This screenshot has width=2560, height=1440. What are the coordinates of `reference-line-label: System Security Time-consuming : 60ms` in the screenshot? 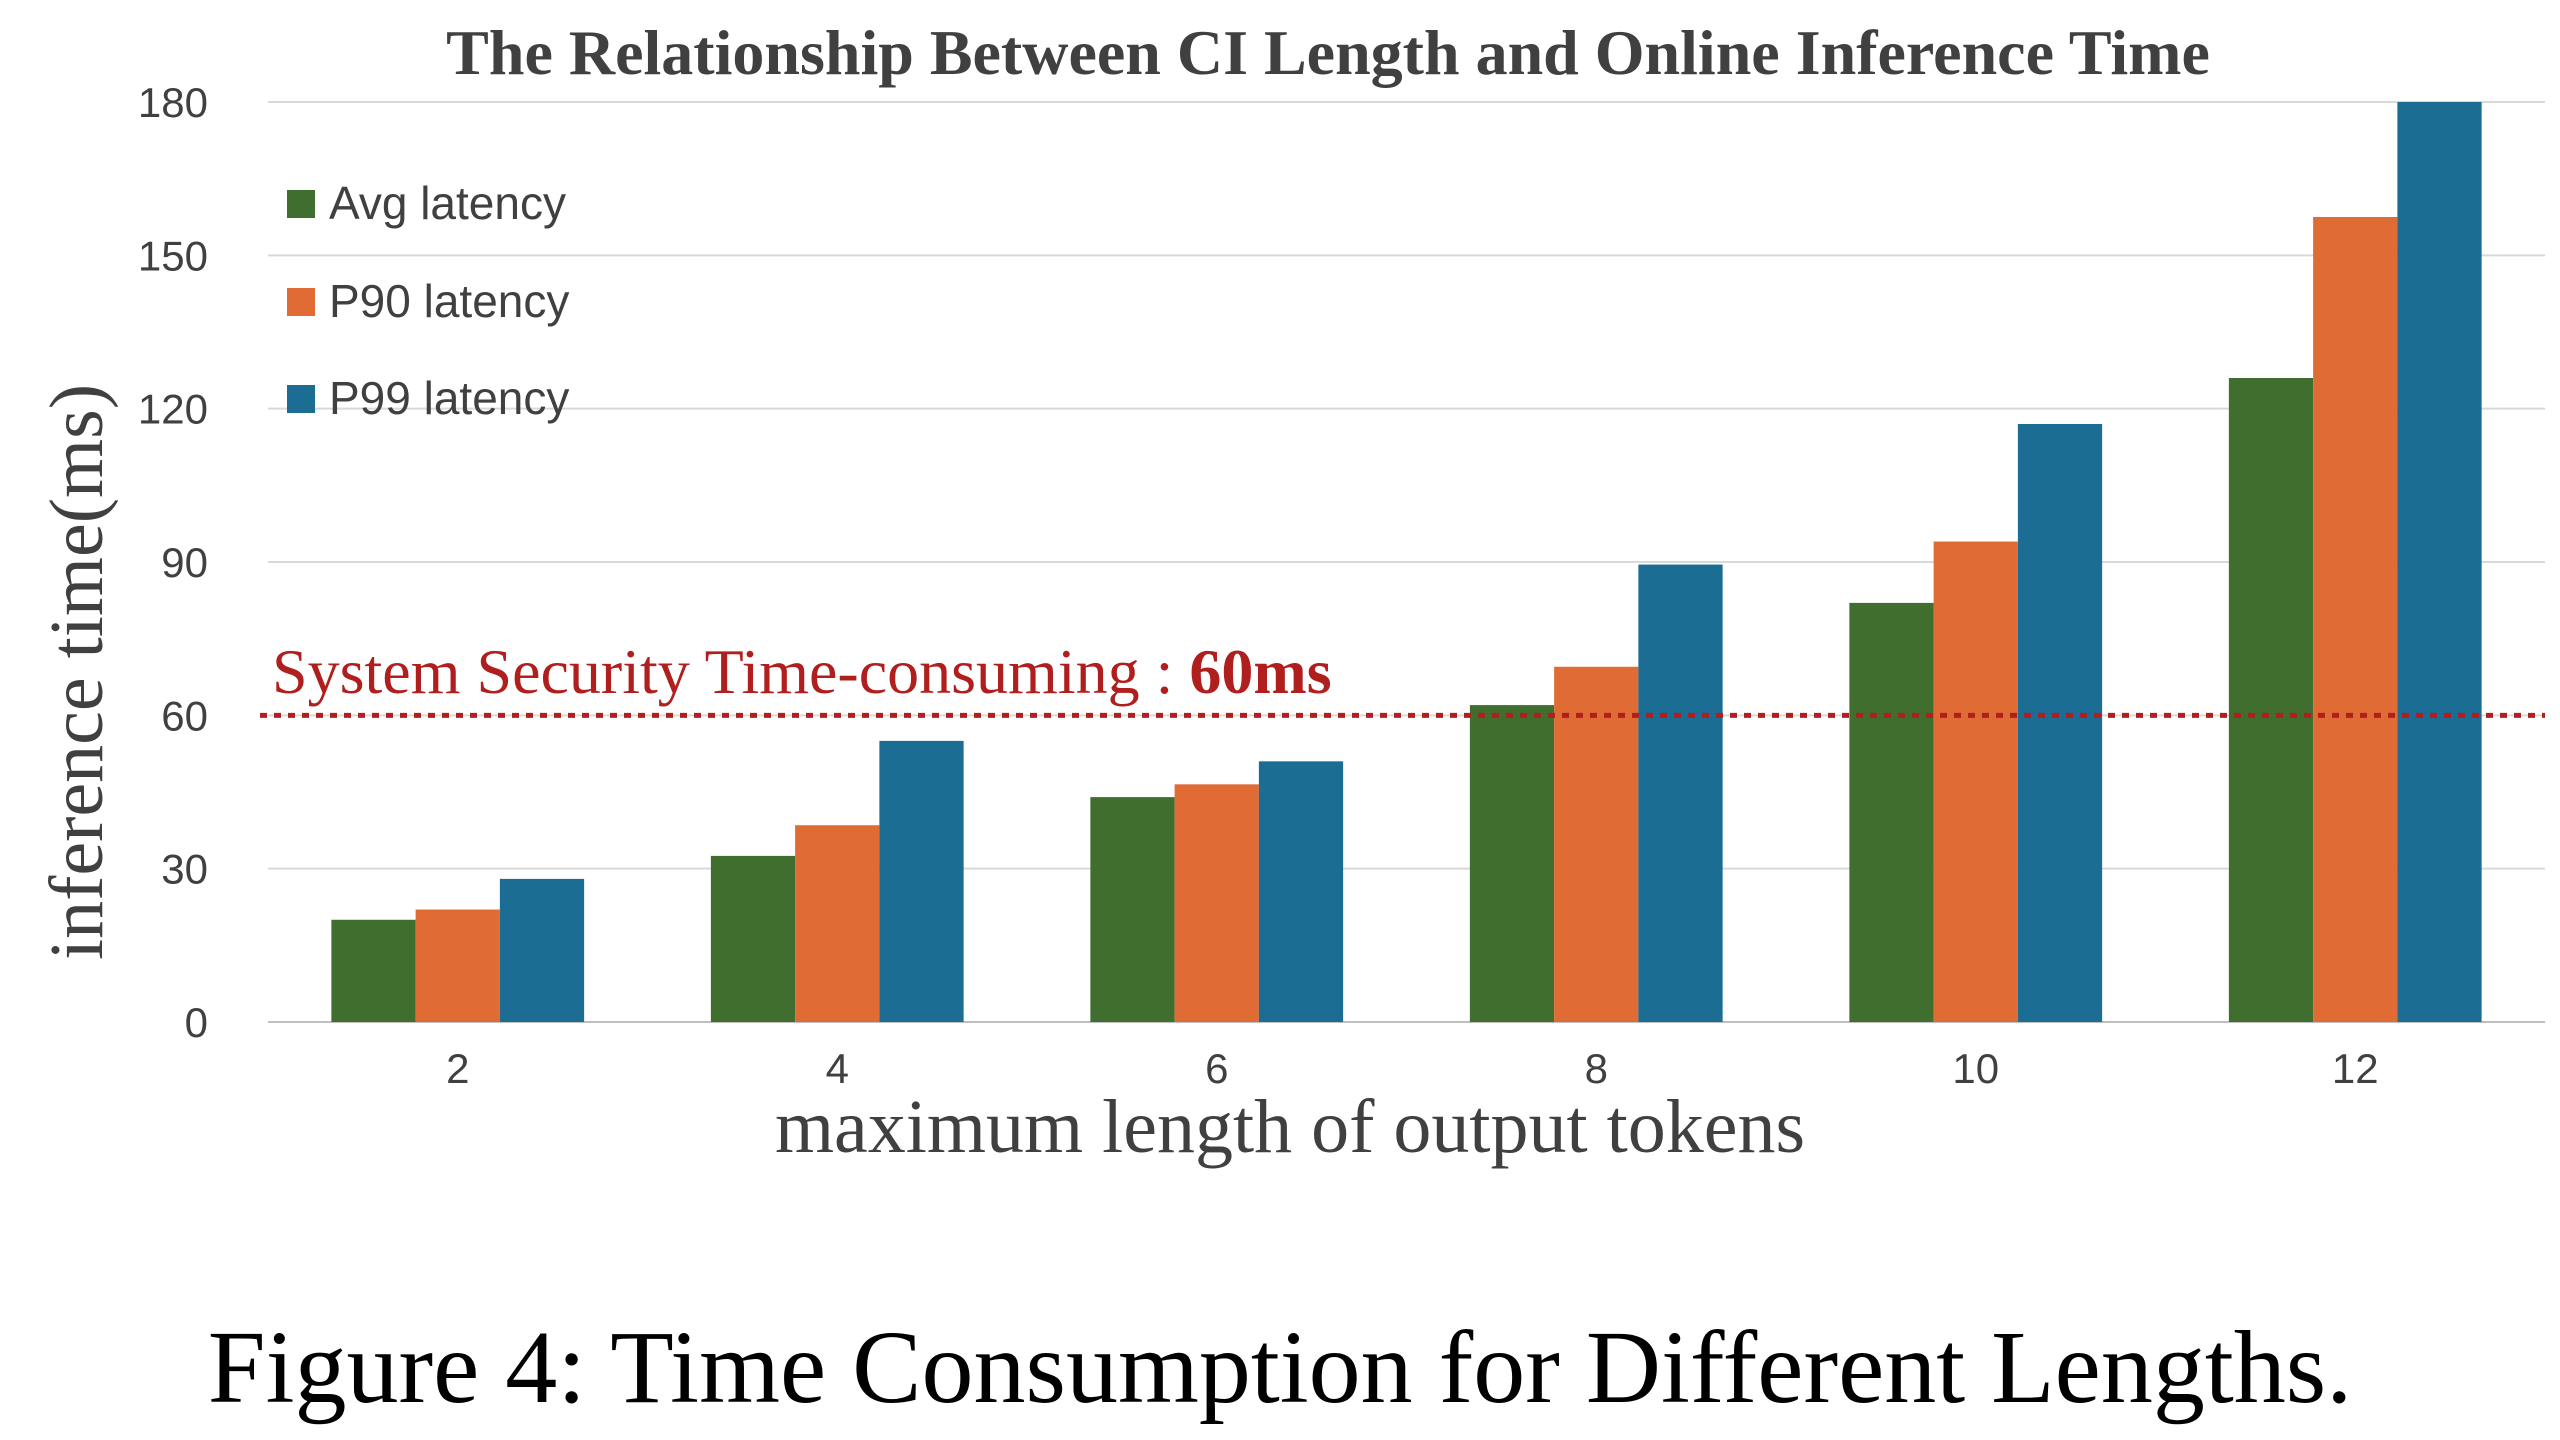 It's located at (802, 671).